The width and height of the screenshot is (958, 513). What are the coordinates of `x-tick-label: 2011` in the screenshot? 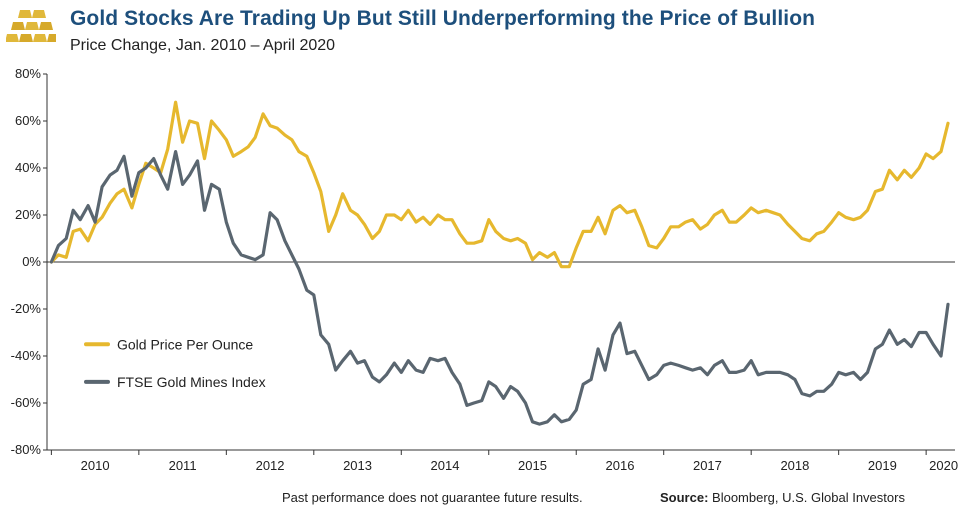 It's located at (183, 465).